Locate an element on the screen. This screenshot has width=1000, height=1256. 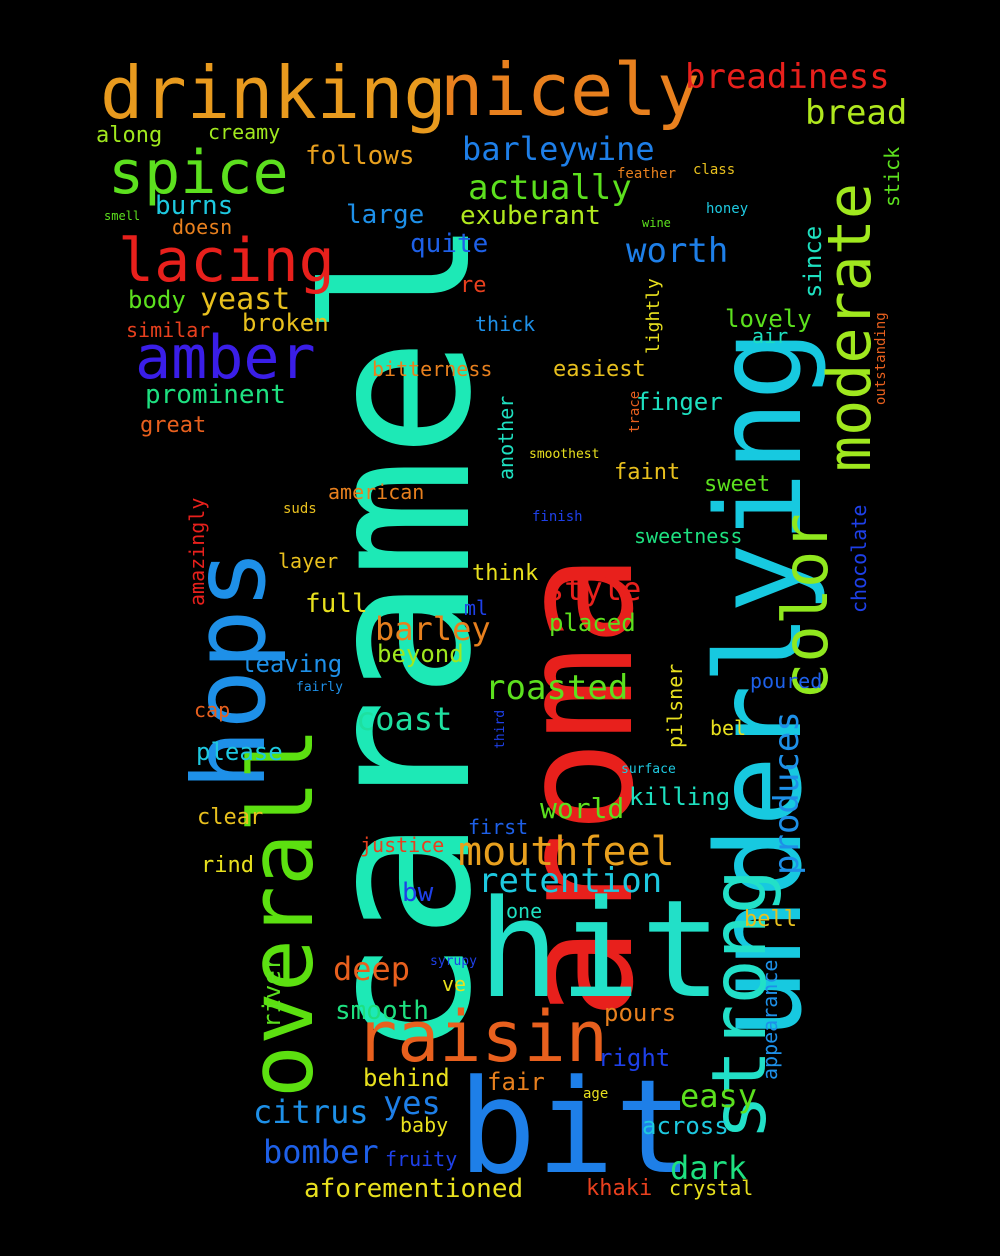
word-pours: pours is located at coordinates (640, 1013).